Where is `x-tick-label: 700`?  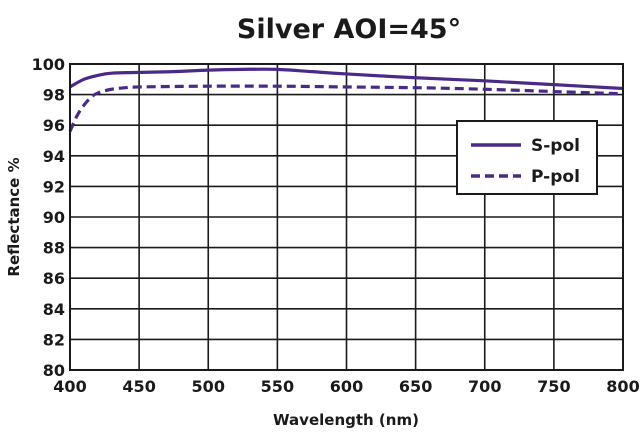 x-tick-label: 700 is located at coordinates (484, 386).